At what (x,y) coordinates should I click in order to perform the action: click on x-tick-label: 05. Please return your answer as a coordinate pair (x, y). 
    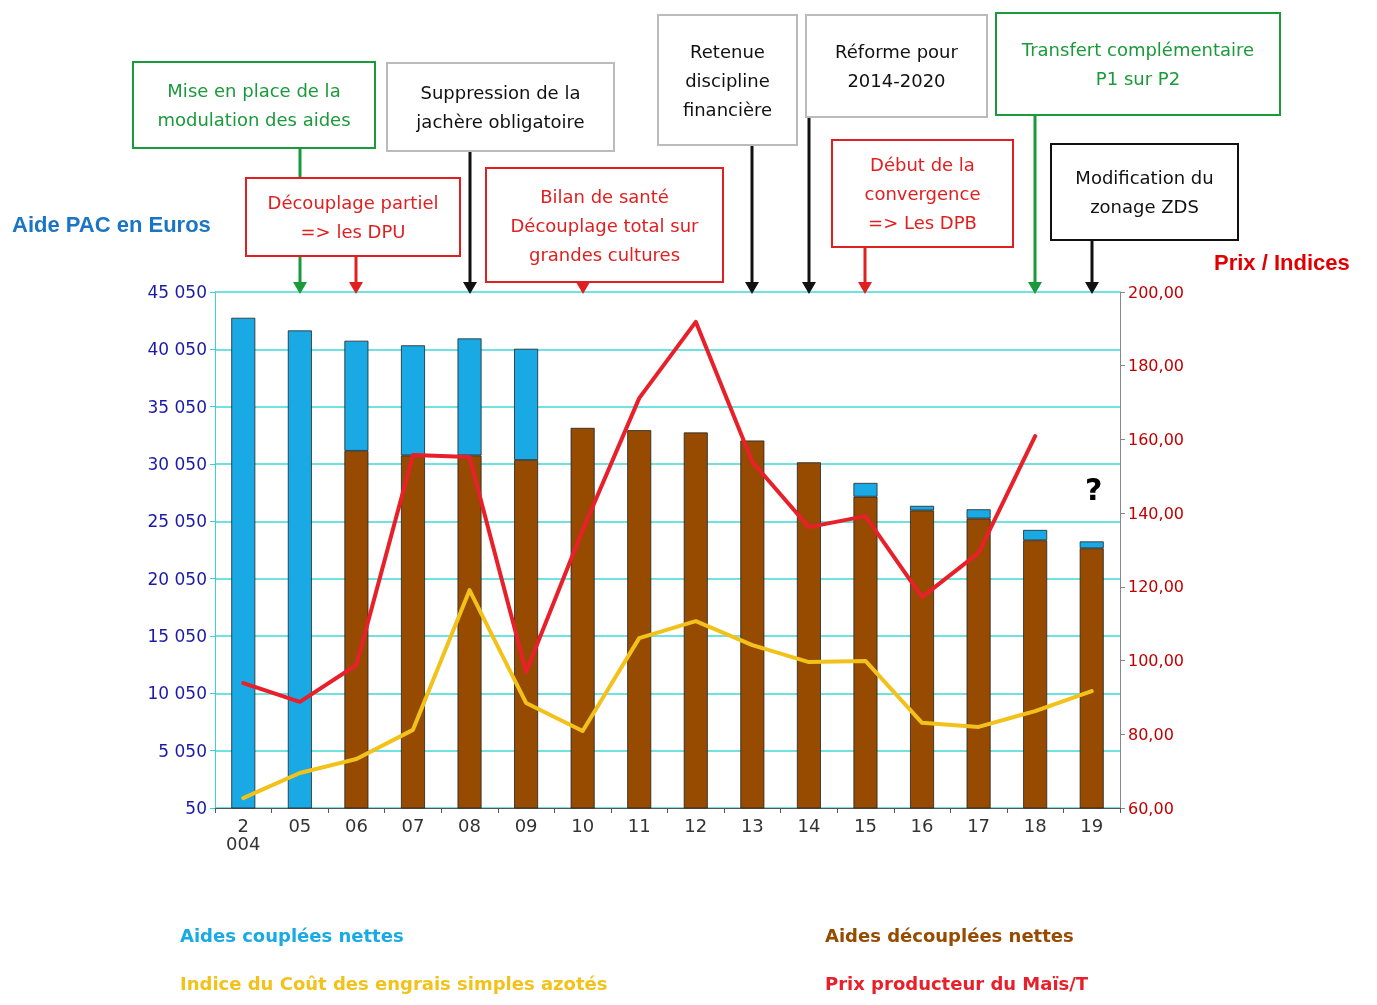
    Looking at the image, I should click on (300, 825).